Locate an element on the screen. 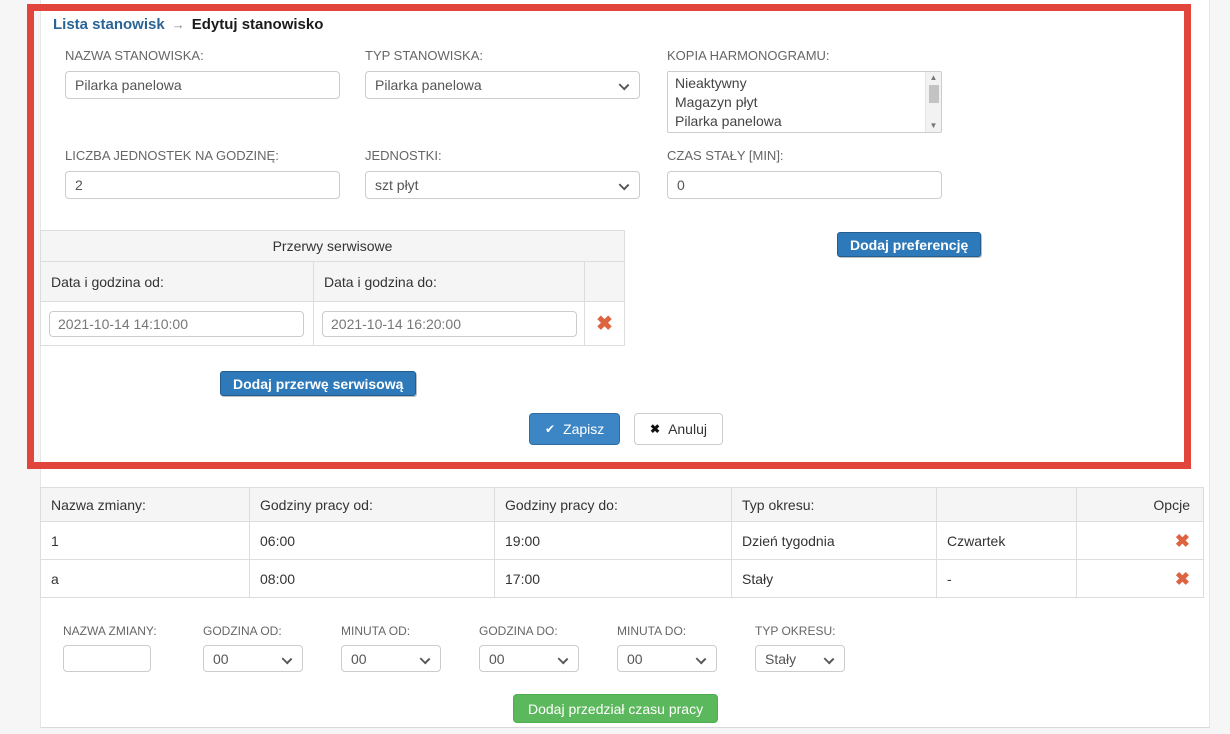 Image resolution: width=1230 pixels, height=734 pixels. listbox-option: Pilarka panelowa 5 is located at coordinates (796, 131).